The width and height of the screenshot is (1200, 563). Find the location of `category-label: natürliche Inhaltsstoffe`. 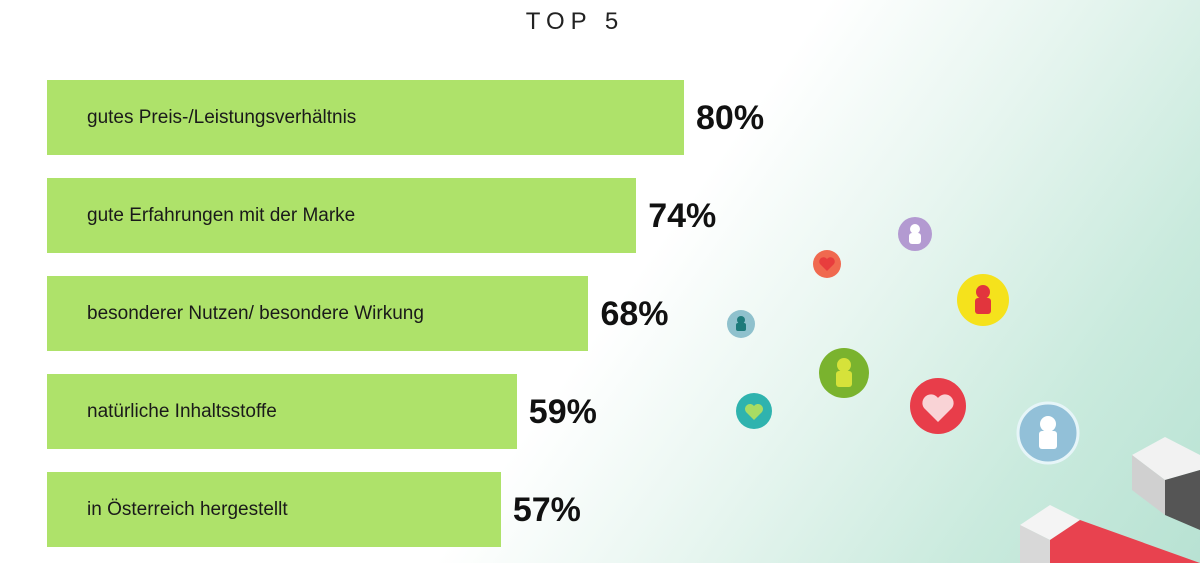

category-label: natürliche Inhaltsstoffe is located at coordinates (182, 411).